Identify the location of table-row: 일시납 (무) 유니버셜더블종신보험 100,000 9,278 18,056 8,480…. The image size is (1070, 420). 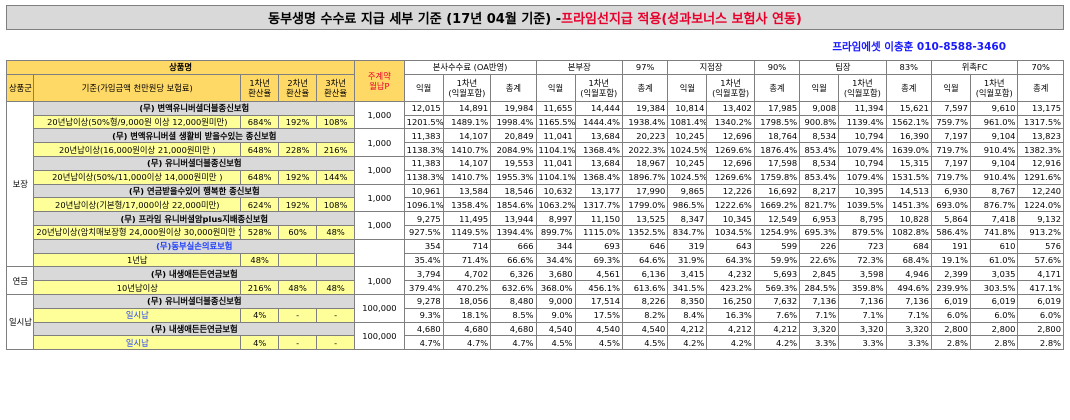
(534, 322).